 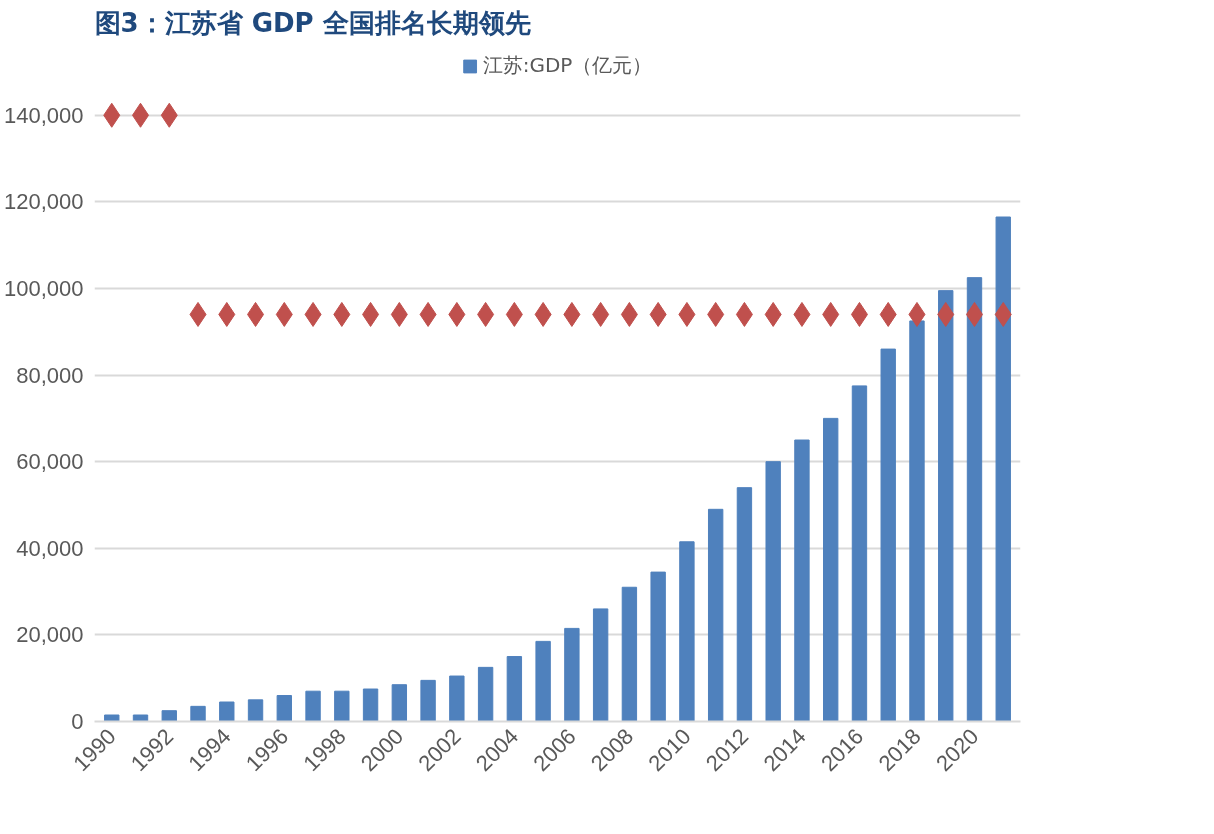 I want to click on chart-title: 图3：江苏省 GDP 全国排名长期领先, so click(x=312, y=22).